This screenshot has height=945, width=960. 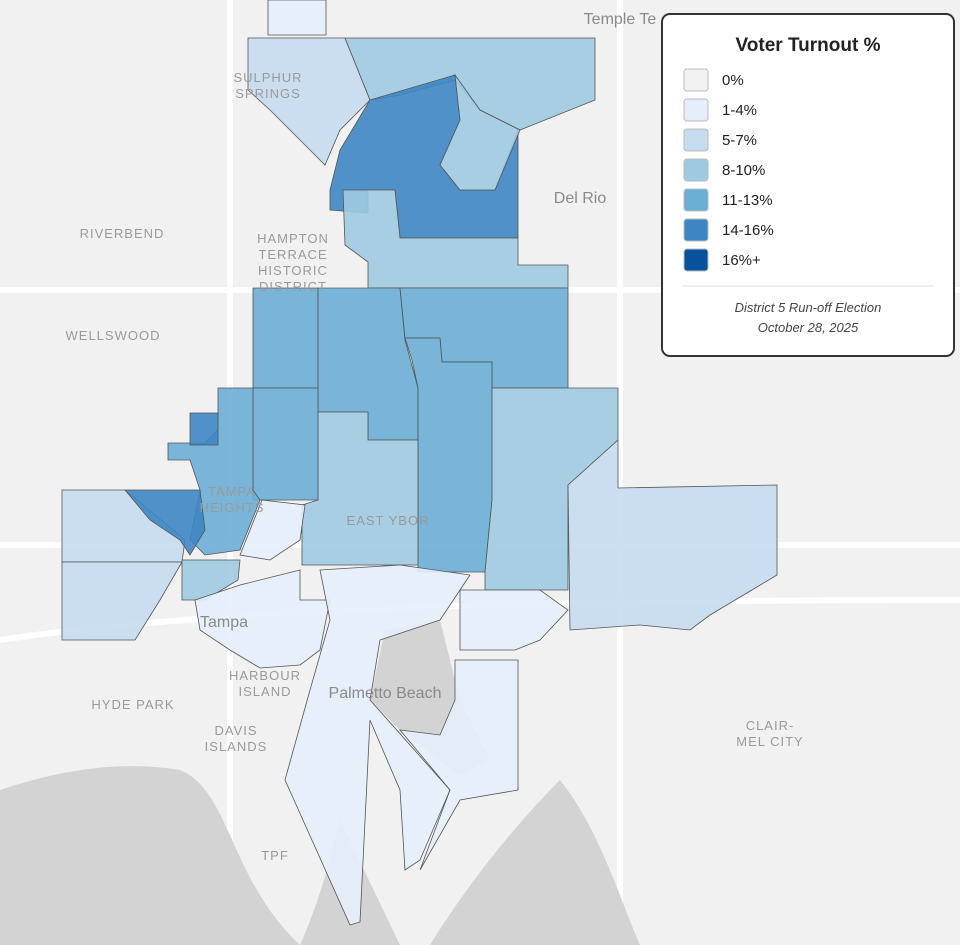 I want to click on place-label-line: WELLSWOOD, so click(x=113, y=335).